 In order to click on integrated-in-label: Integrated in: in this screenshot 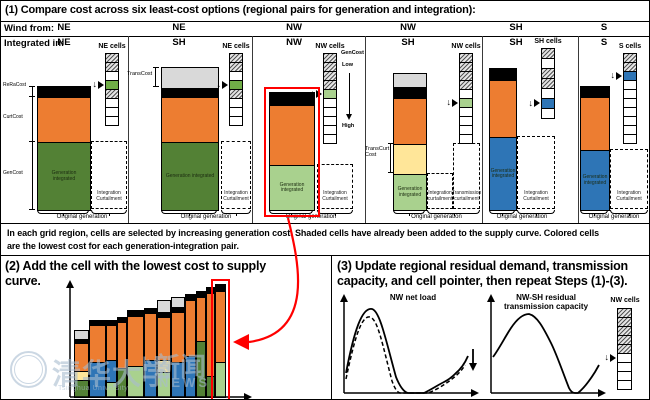, I will do `click(34, 43)`.